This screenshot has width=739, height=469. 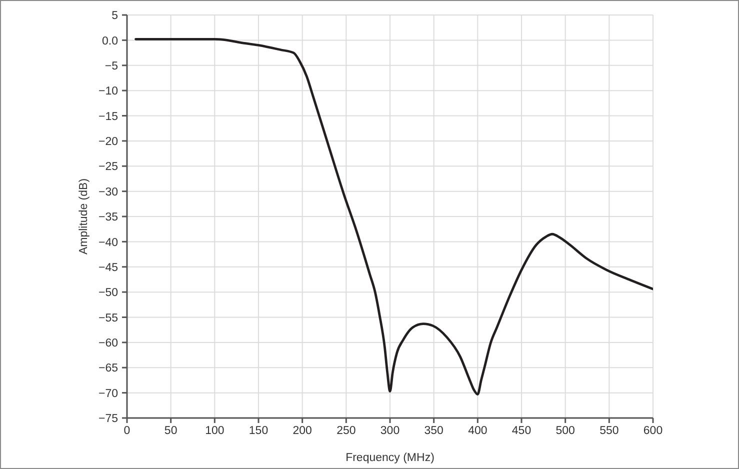 What do you see at coordinates (108, 368) in the screenshot?
I see `y-tick-label: −65` at bounding box center [108, 368].